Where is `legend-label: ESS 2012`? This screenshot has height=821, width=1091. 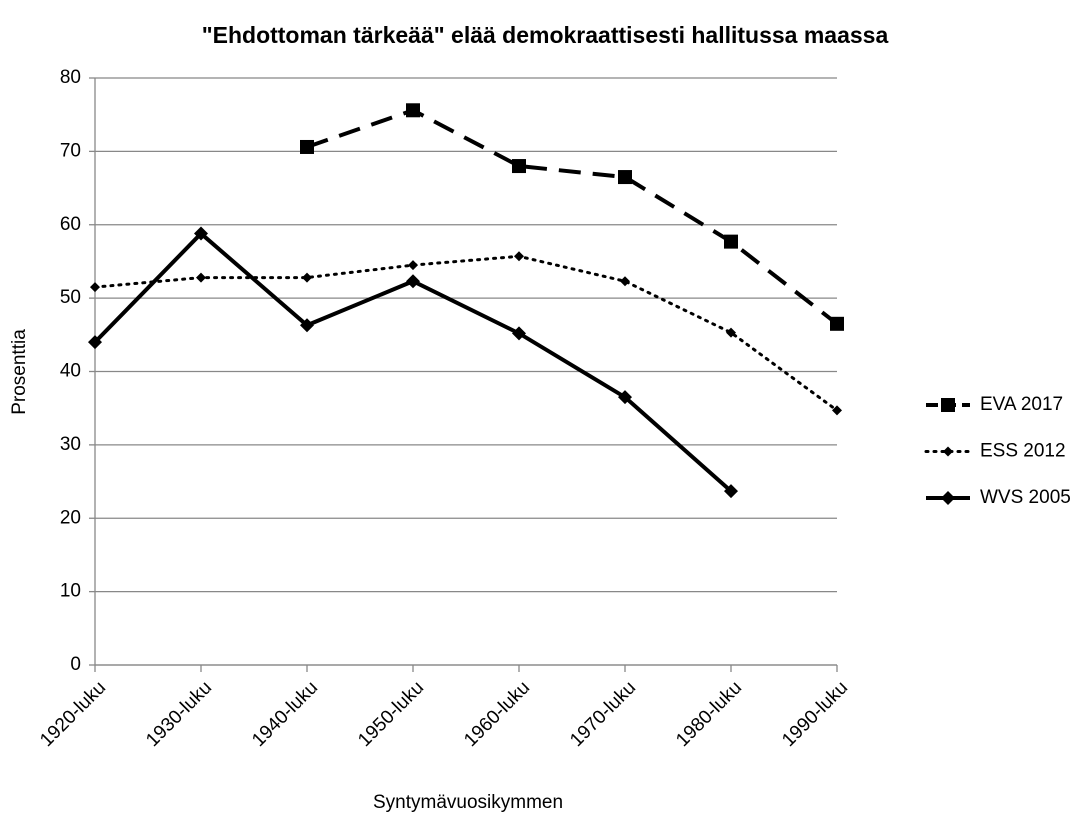
legend-label: ESS 2012 is located at coordinates (1023, 451).